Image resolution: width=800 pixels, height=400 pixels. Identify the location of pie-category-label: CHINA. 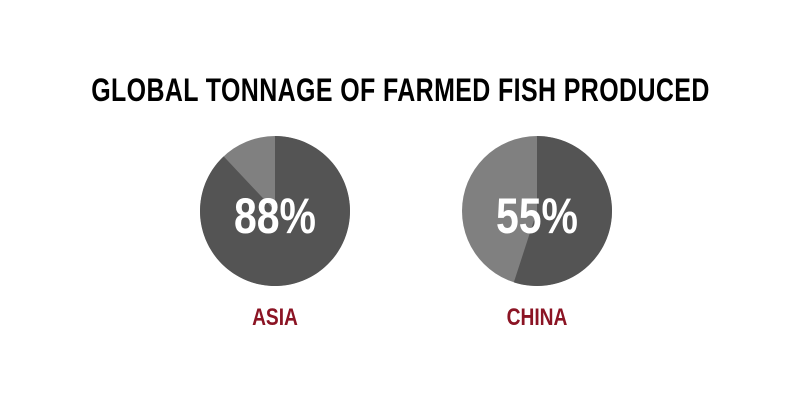
(537, 317).